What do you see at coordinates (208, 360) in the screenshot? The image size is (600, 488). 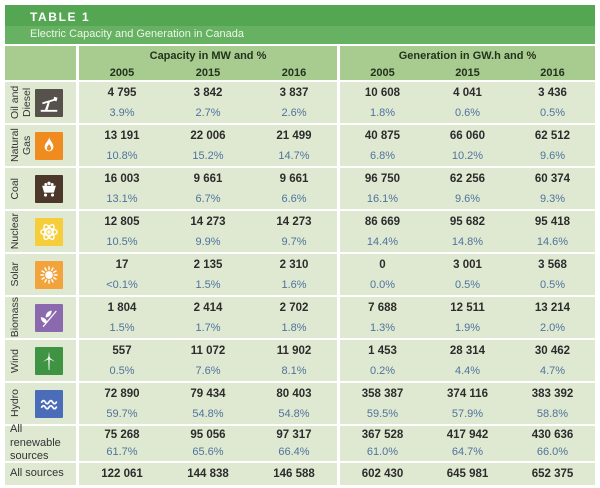 I see `capacity-cells: 557 0.5% 11 072 7.6% 11 902 8.1%` at bounding box center [208, 360].